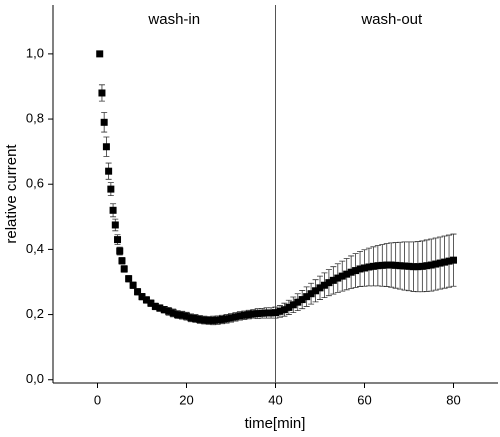 This screenshot has width=500, height=437. Describe the element at coordinates (35, 183) in the screenshot. I see `y-tick-label: 0,6` at that location.